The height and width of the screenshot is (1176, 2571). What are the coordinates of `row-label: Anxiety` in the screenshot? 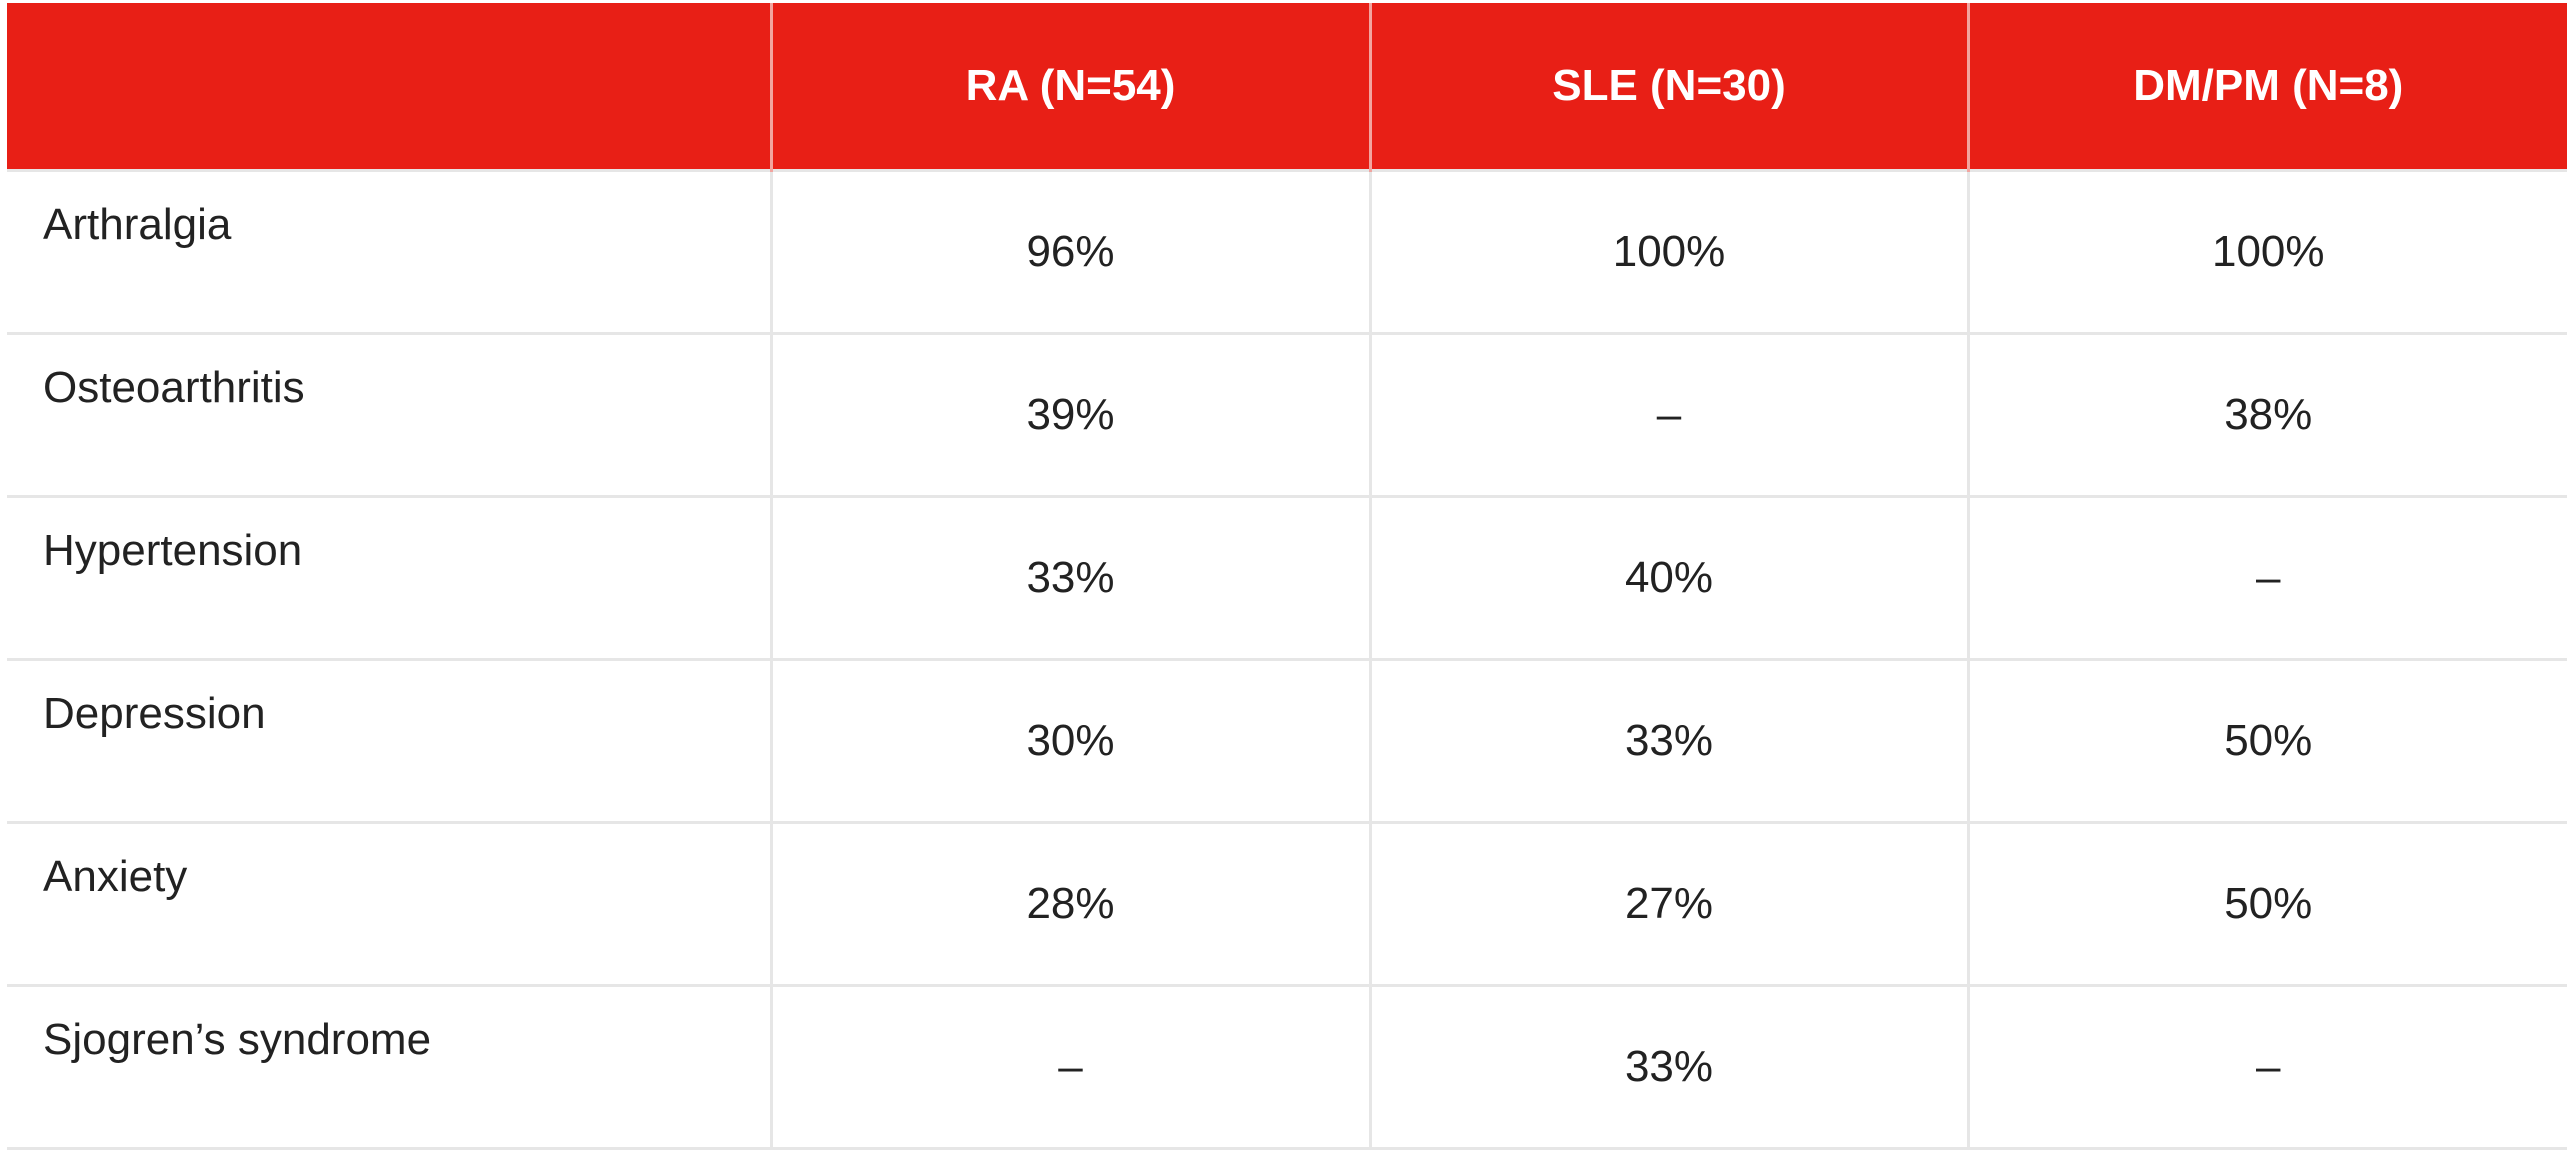 It's located at (389, 903).